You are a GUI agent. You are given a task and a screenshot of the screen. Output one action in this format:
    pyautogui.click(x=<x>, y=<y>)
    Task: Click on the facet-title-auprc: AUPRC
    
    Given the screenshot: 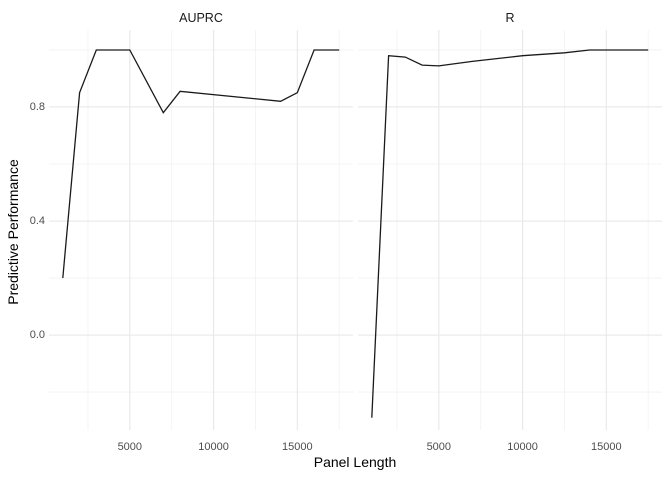 What is the action you would take?
    pyautogui.click(x=201, y=18)
    